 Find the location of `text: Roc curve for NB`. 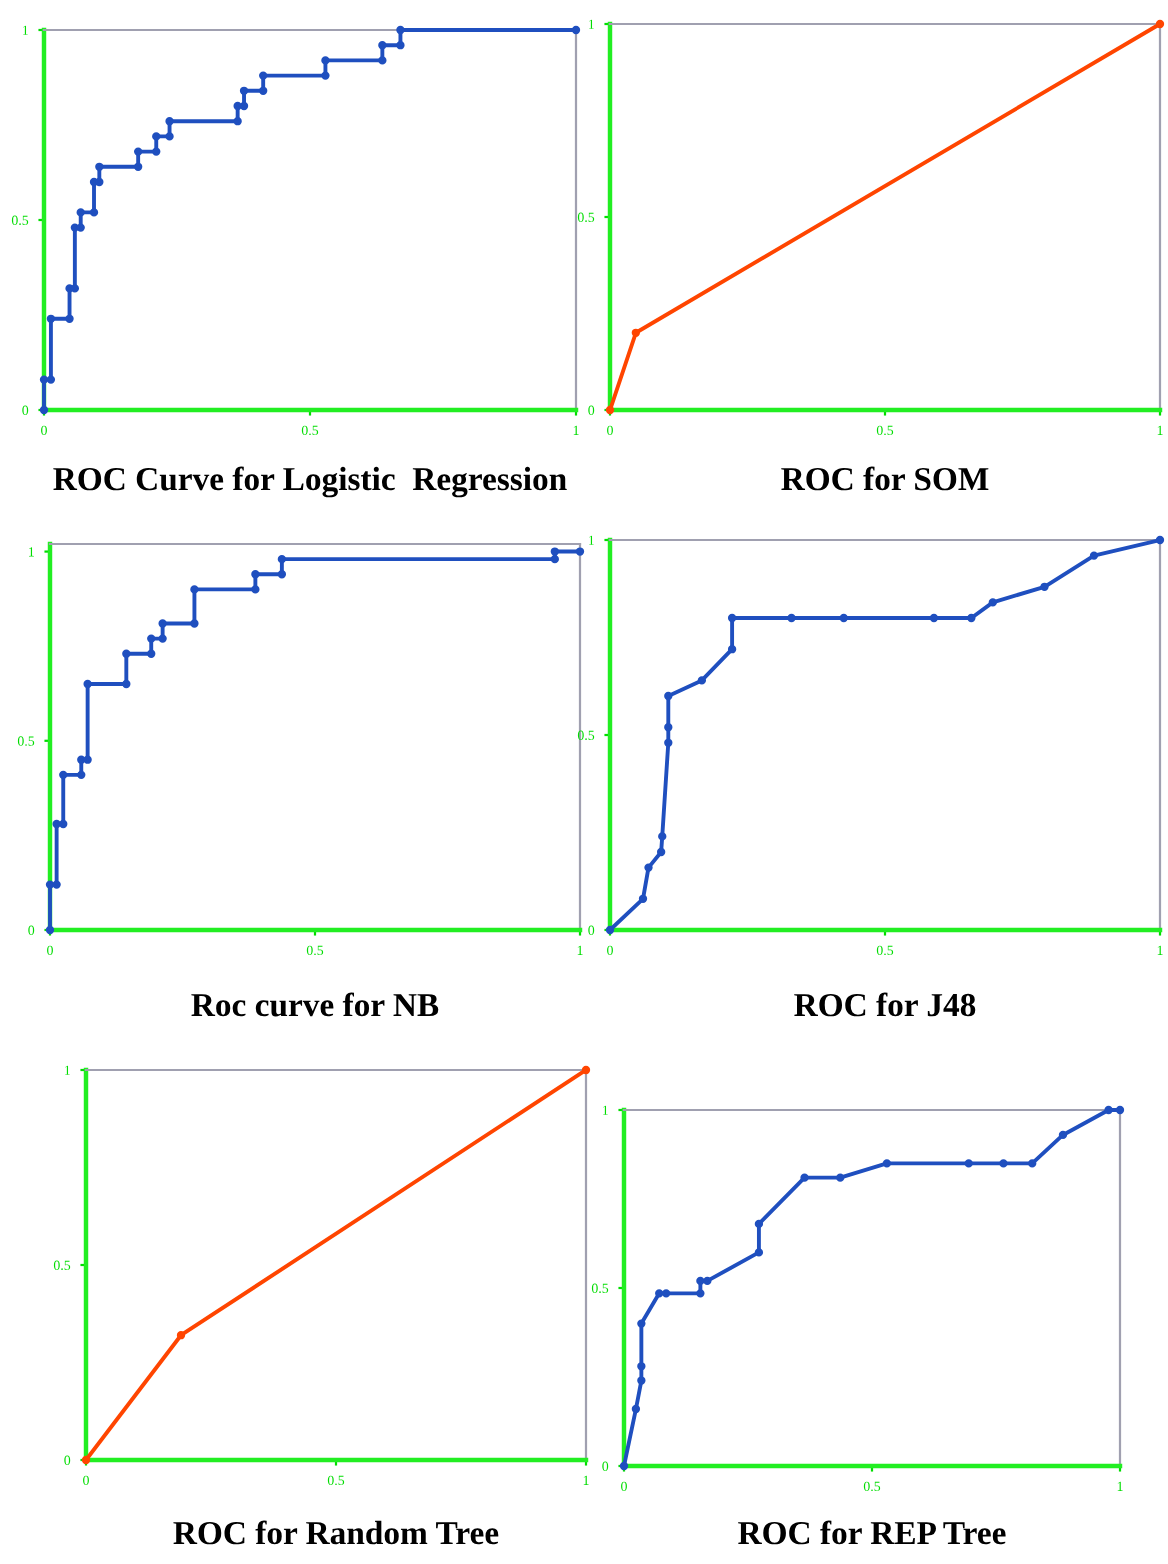

text: Roc curve for NB is located at coordinates (315, 1004).